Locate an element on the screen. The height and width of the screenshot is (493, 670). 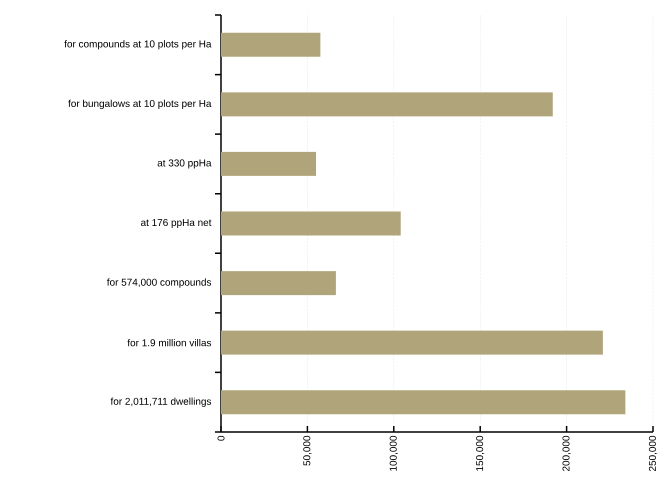
x-tick-label: 150,000 is located at coordinates (480, 453).